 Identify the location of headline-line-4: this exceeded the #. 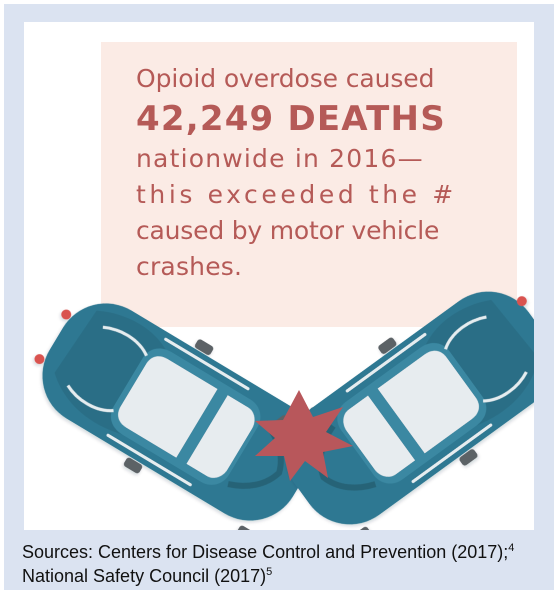
(296, 194).